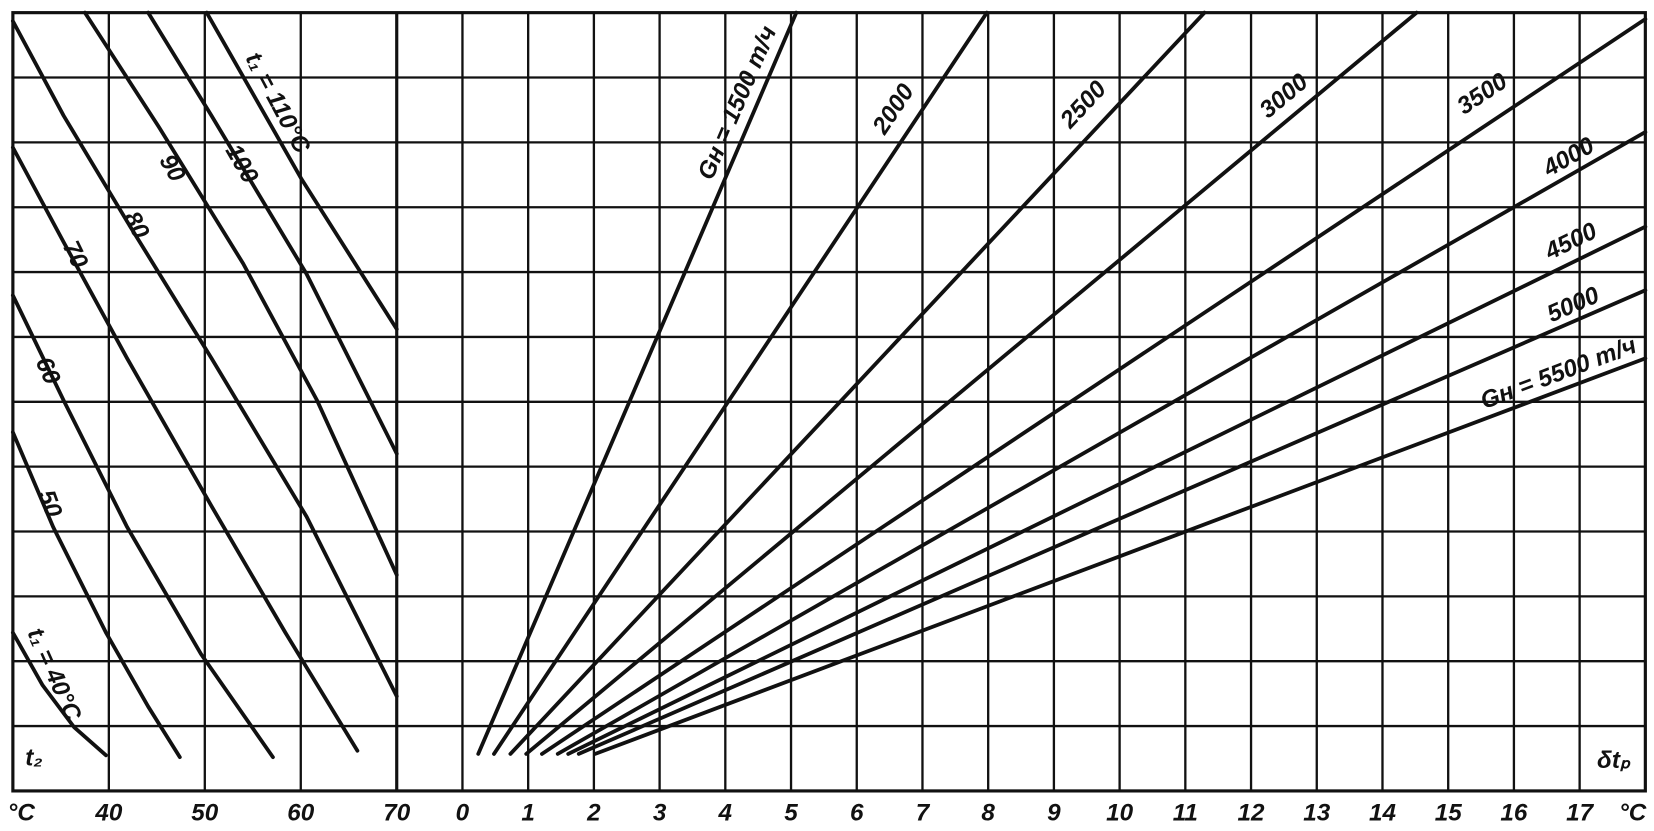  What do you see at coordinates (1185, 813) in the screenshot?
I see `x-tick-label: 11` at bounding box center [1185, 813].